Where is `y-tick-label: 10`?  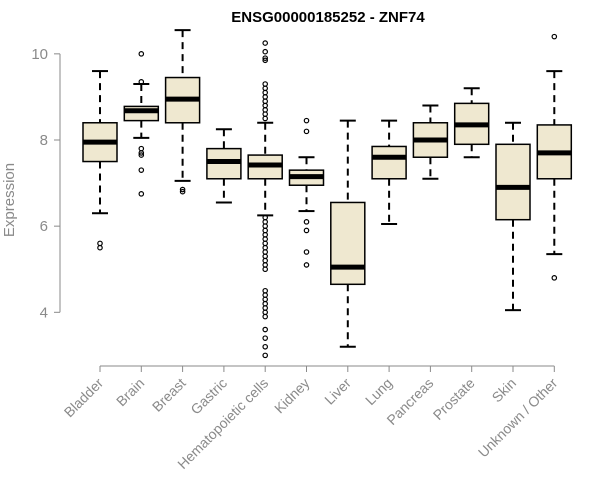 y-tick-label: 10 is located at coordinates (39, 54).